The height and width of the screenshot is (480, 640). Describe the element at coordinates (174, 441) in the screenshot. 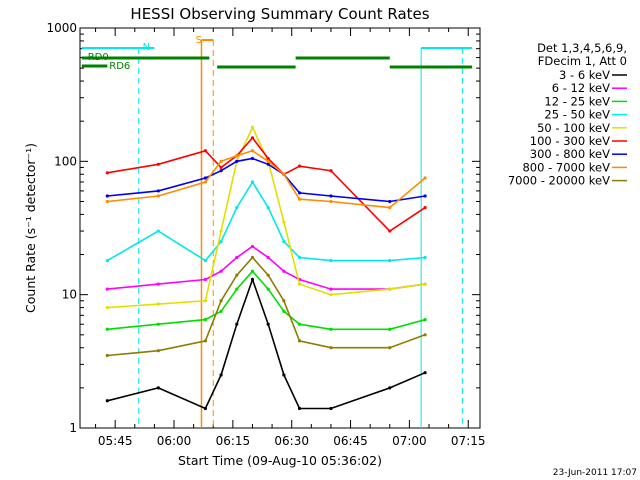

I see `x-tick-label: 06:00` at that location.